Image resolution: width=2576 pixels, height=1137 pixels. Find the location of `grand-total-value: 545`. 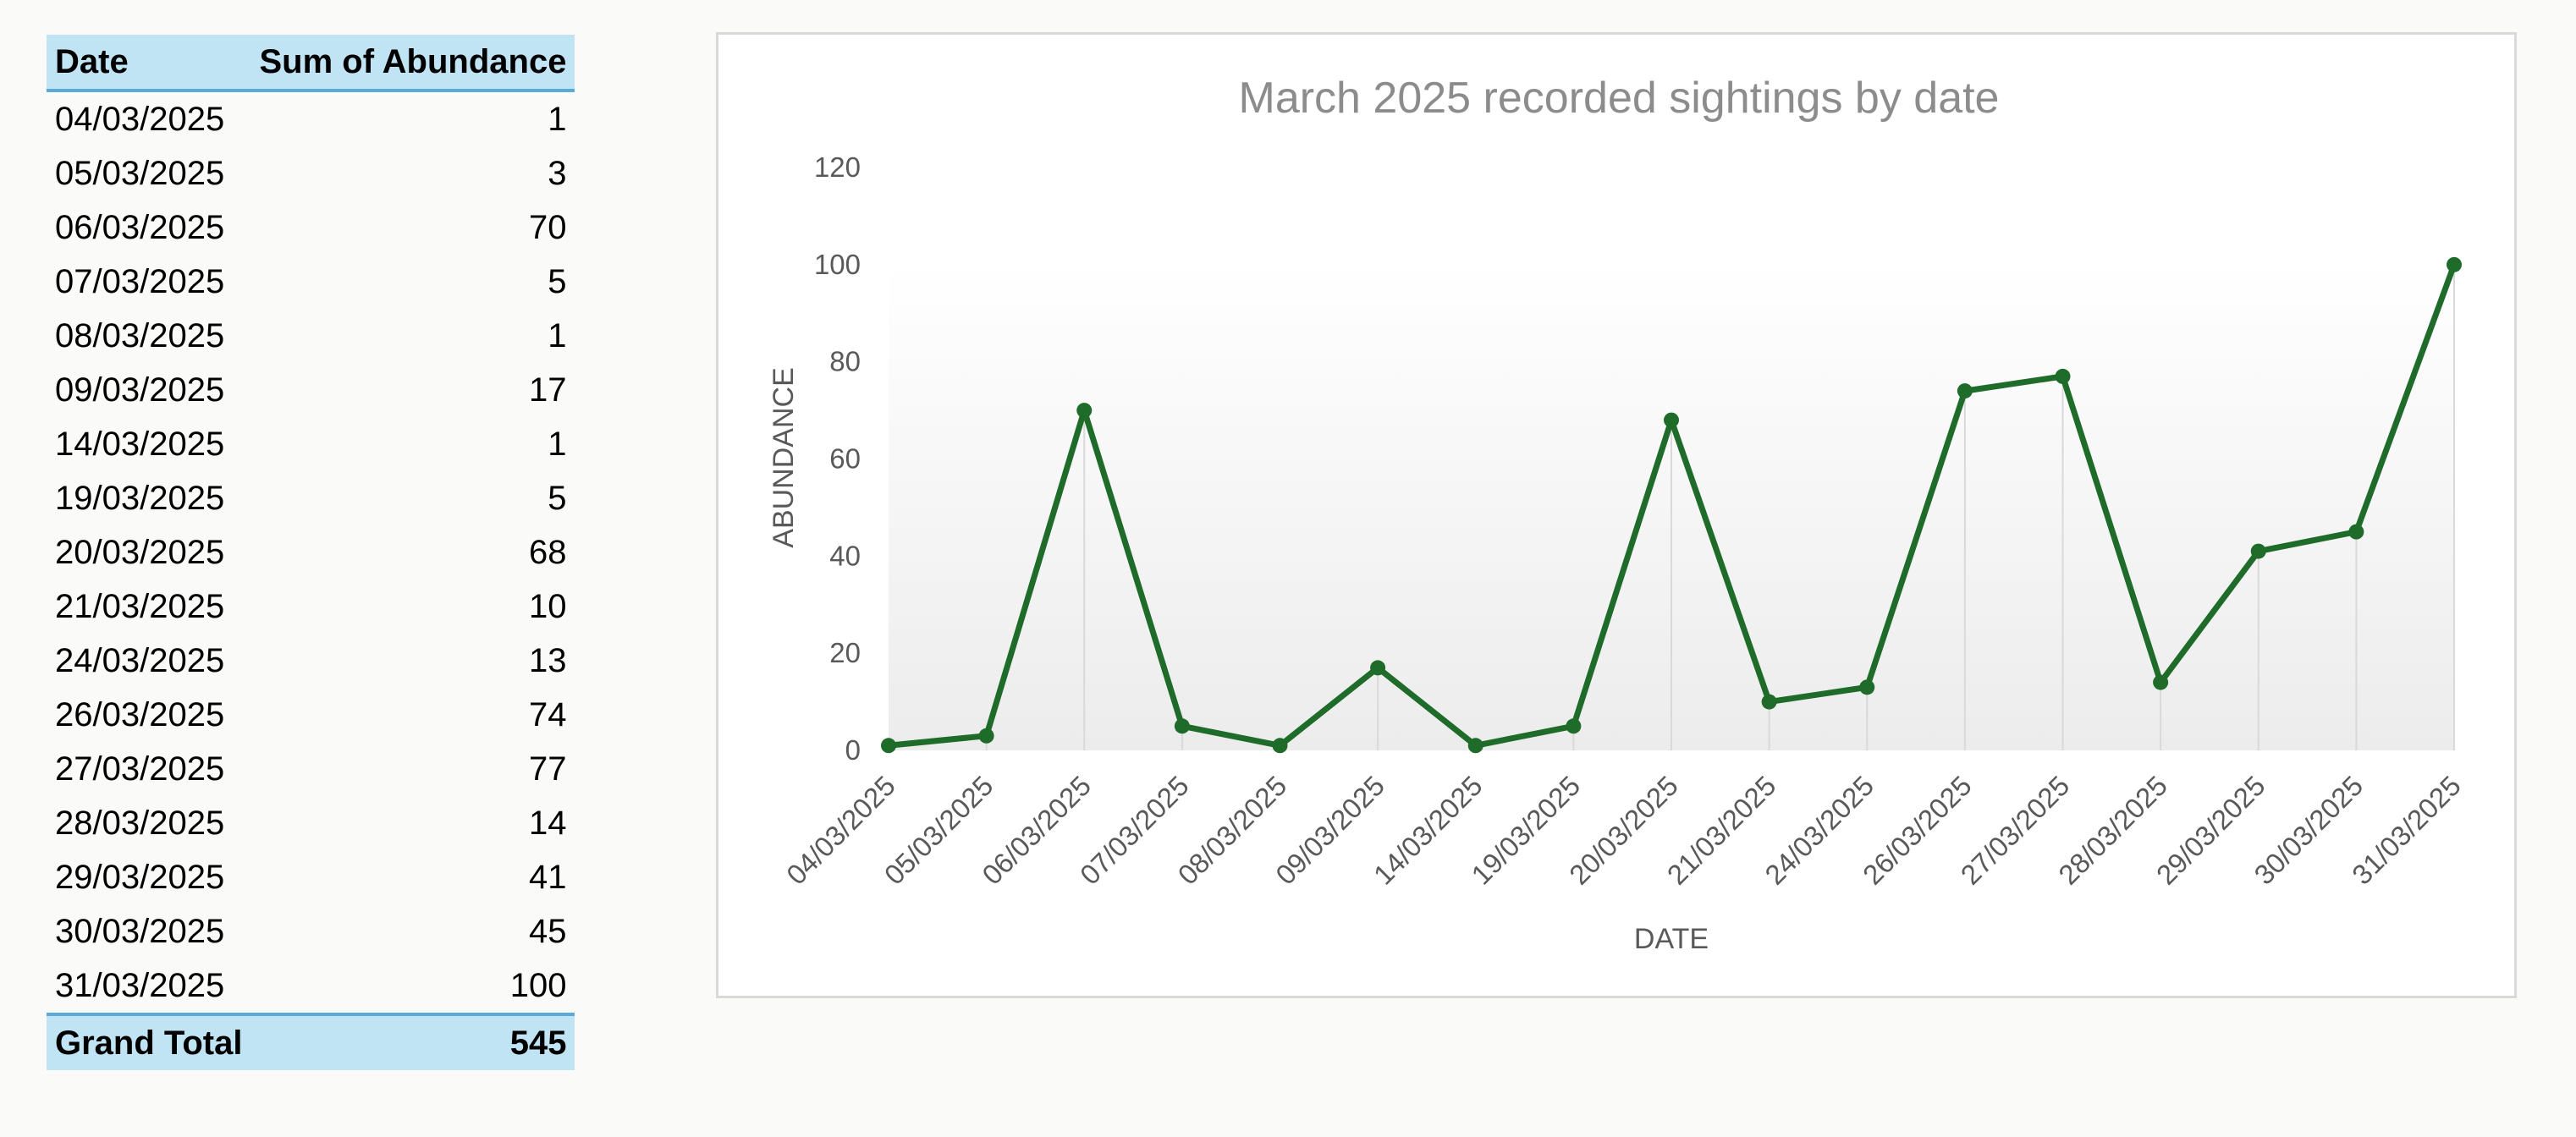

grand-total-value: 545 is located at coordinates (538, 1043).